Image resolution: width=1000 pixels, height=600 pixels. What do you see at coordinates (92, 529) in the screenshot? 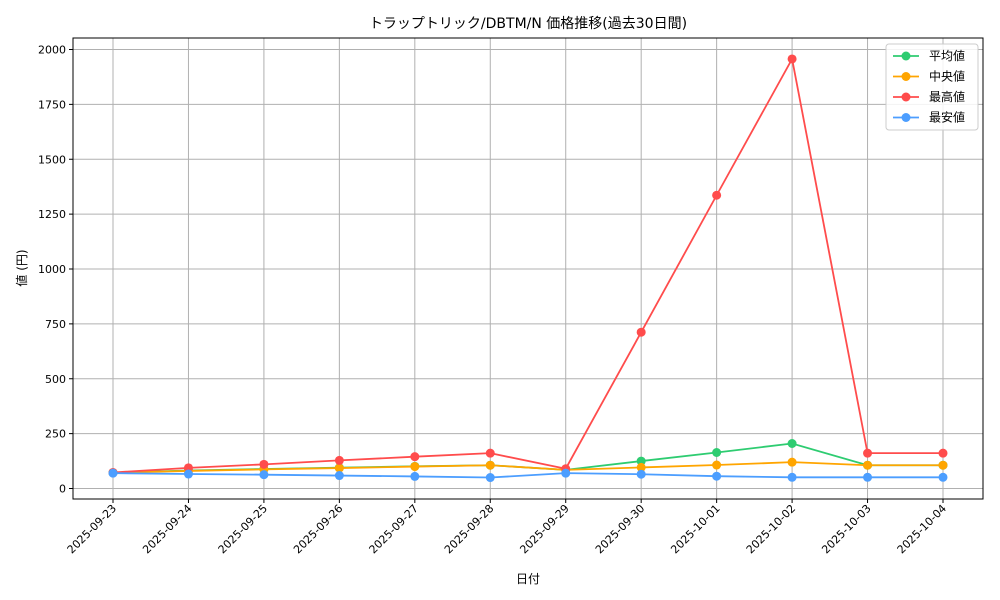
I see `x-tick-label: 2025-09-23` at bounding box center [92, 529].